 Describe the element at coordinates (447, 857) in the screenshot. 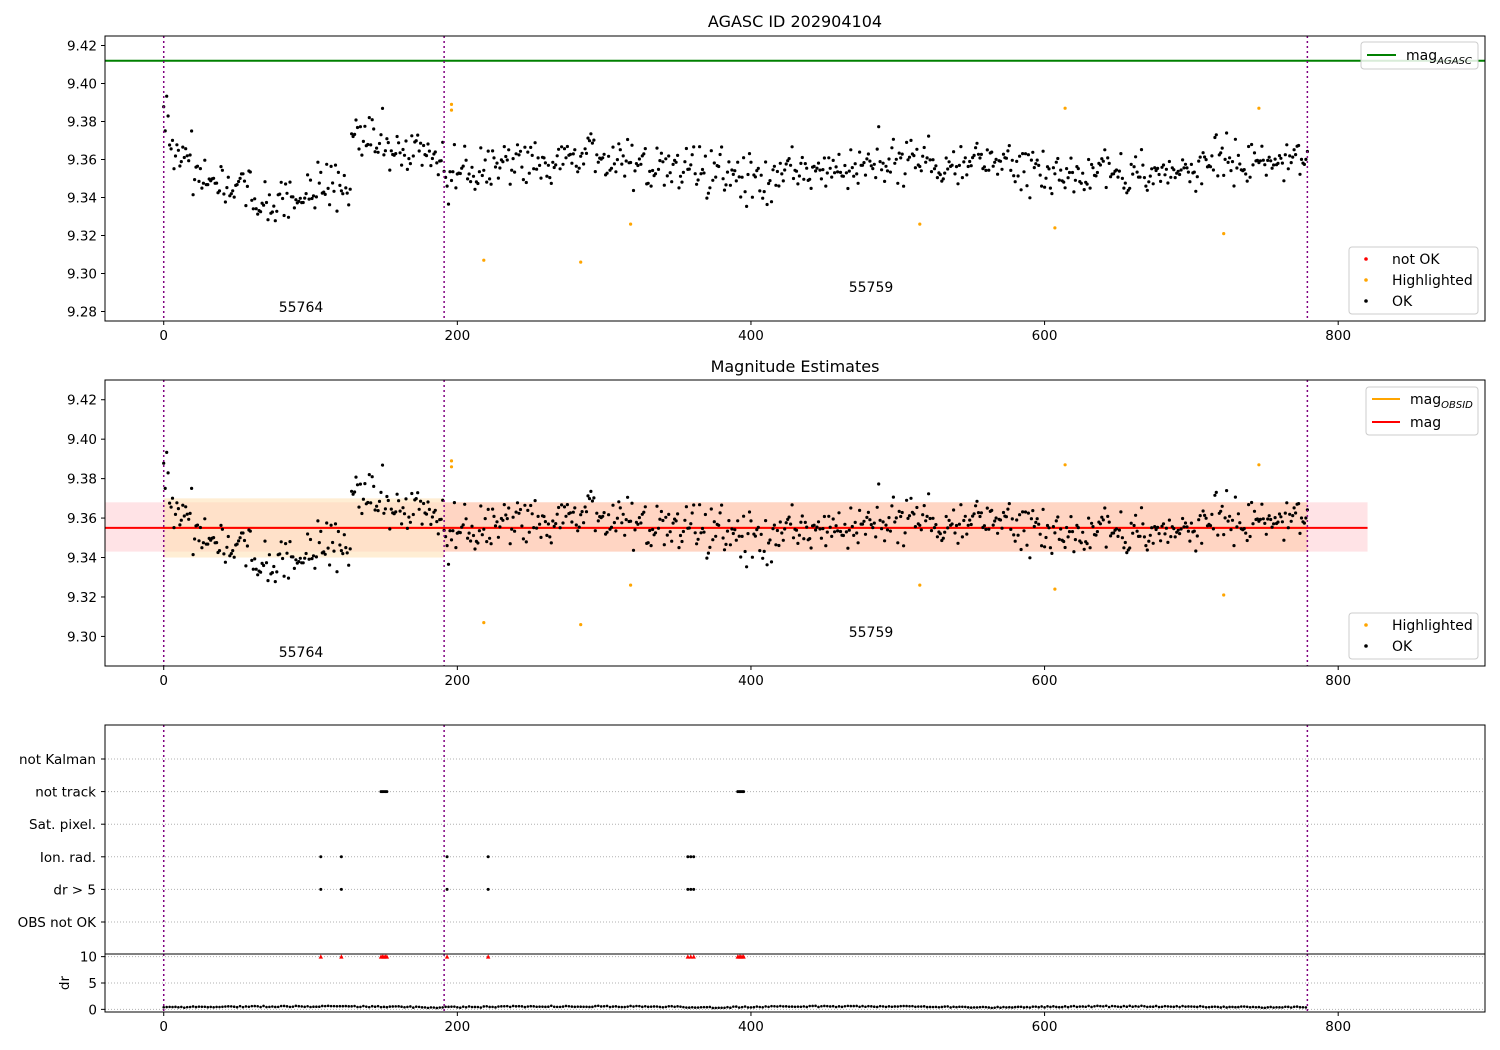

I see `flag-point` at that location.